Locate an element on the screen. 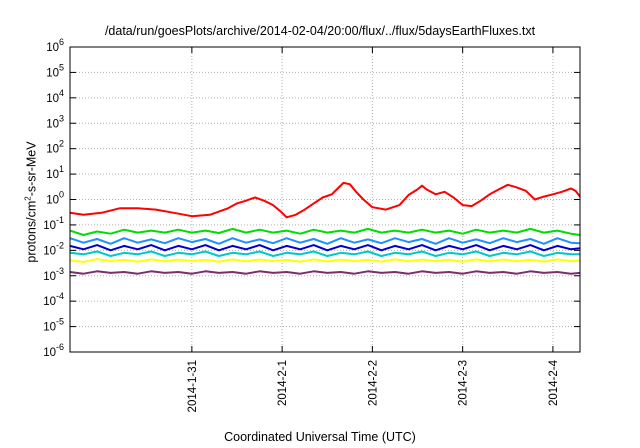  y-tick-label: 10⁻⁵ is located at coordinates (53, 325).